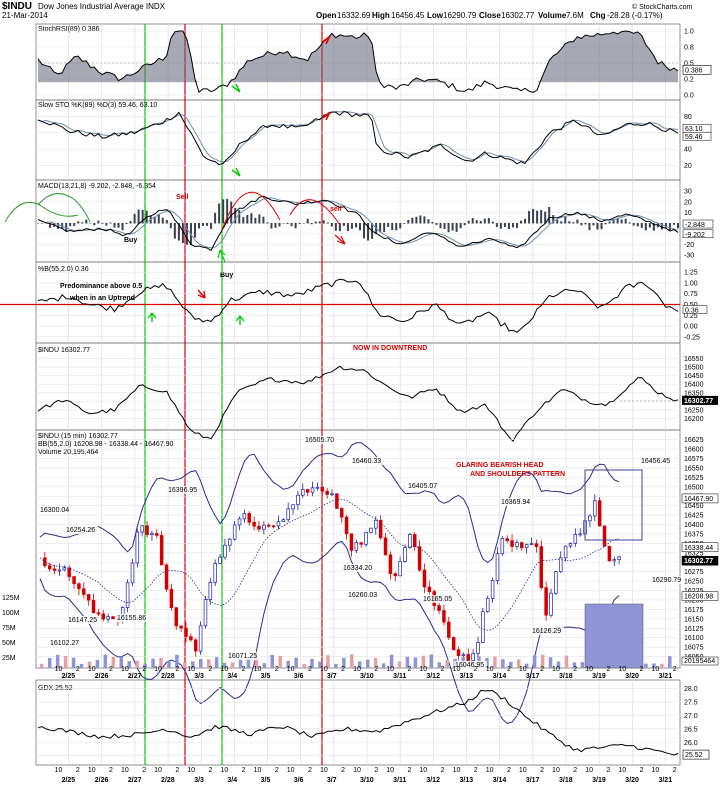  What do you see at coordinates (546, 631) in the screenshot?
I see `price-label: 16126.29` at bounding box center [546, 631].